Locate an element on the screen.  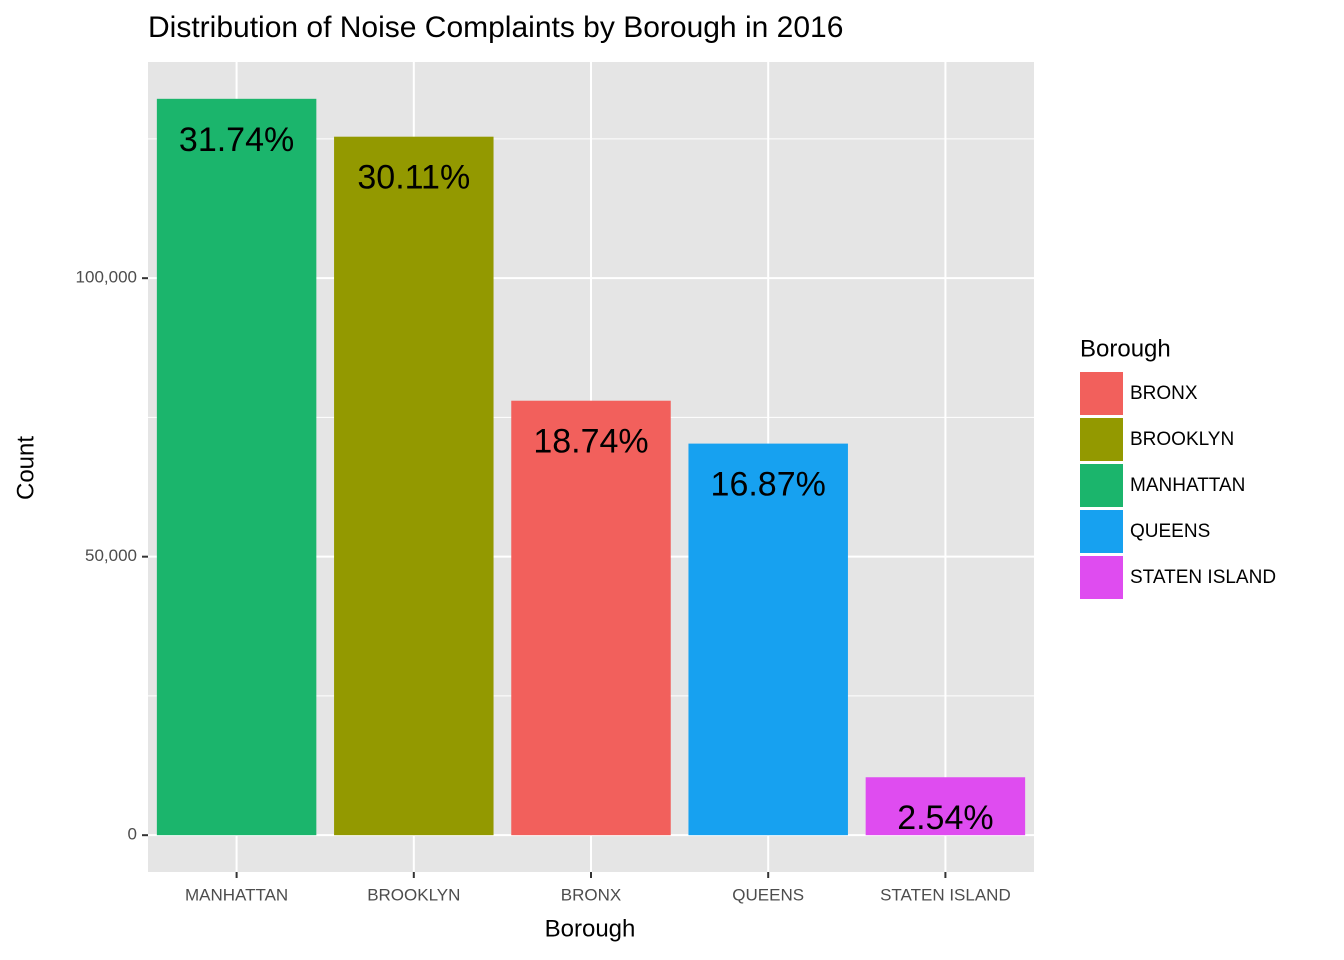
legend-label: MANHATTAN is located at coordinates (1187, 485).